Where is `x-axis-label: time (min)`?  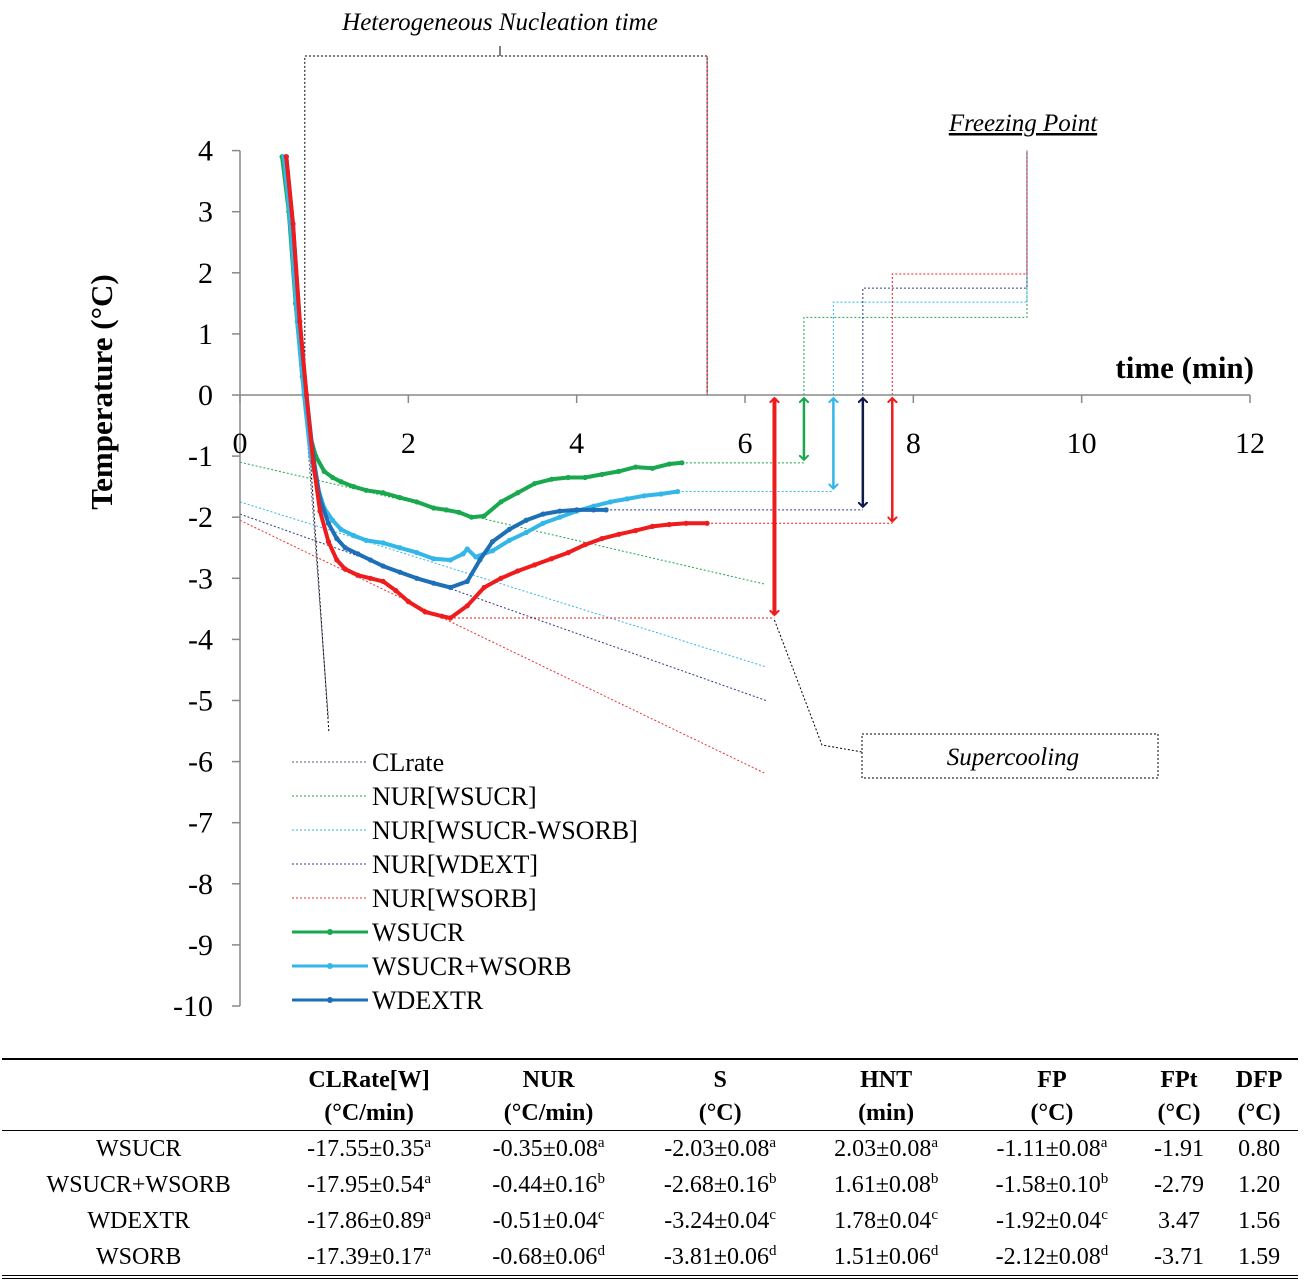 x-axis-label: time (min) is located at coordinates (1184, 367).